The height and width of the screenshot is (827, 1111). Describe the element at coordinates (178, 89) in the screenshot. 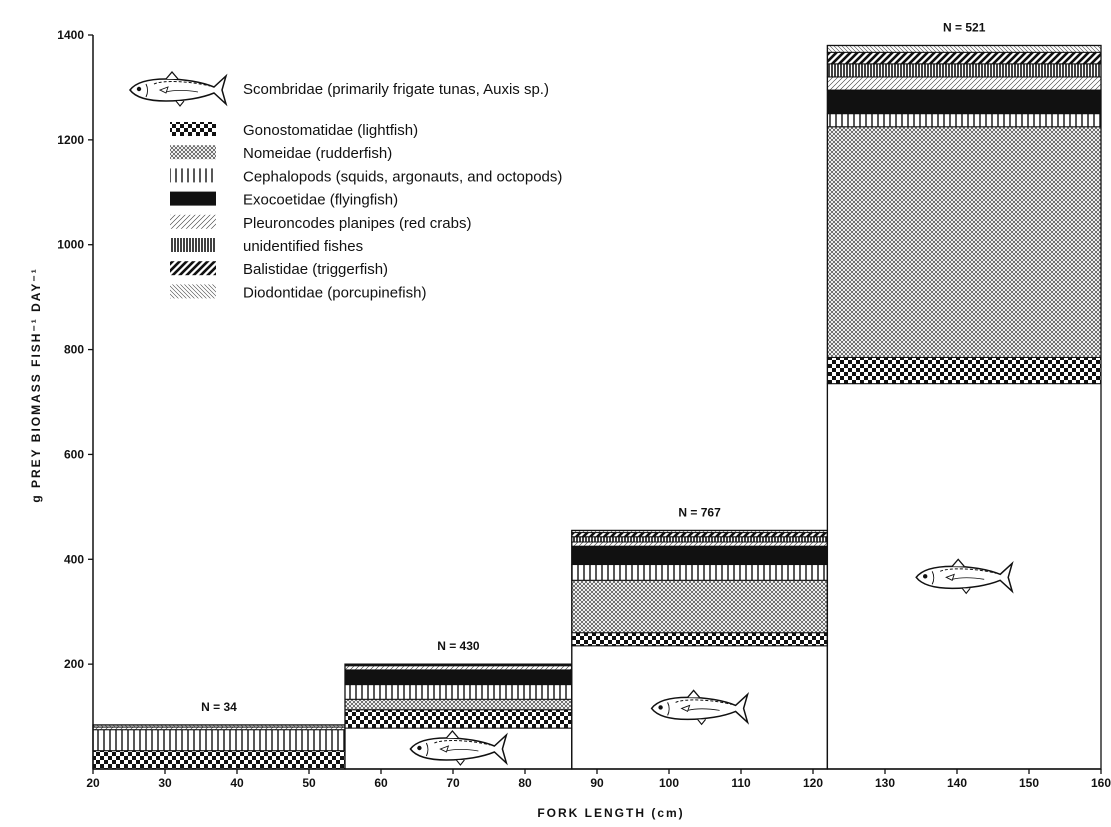

I see `legend-fish-icon` at that location.